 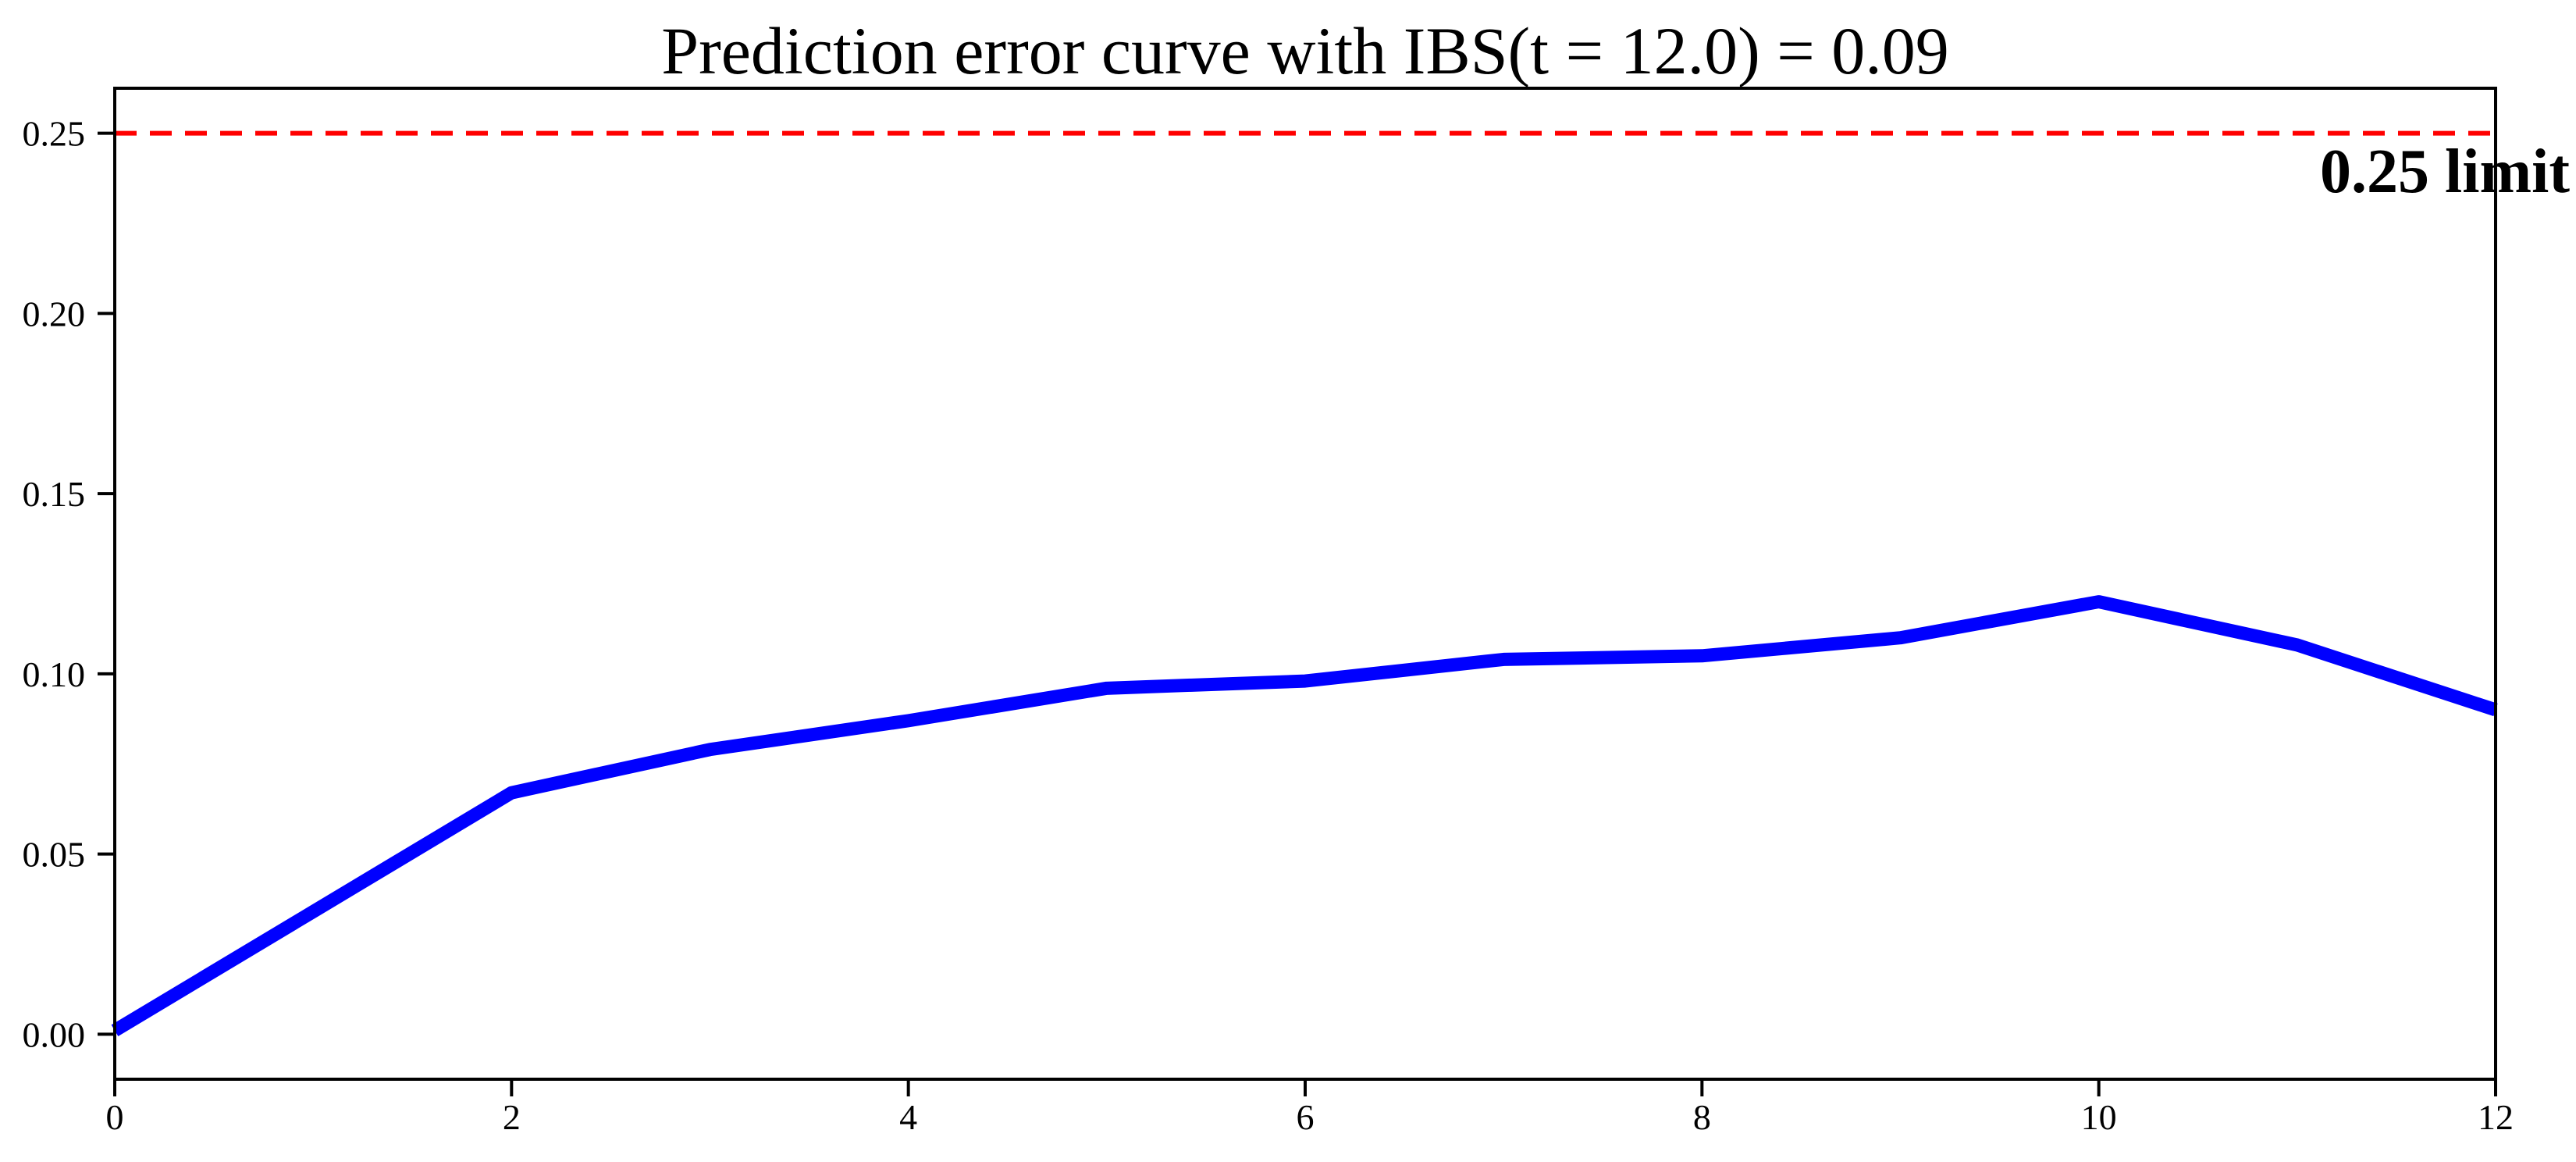 What do you see at coordinates (54, 674) in the screenshot?
I see `y-tick-label: 0.10` at bounding box center [54, 674].